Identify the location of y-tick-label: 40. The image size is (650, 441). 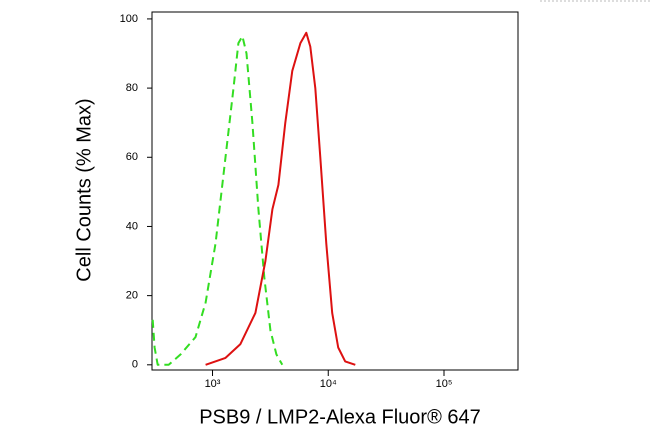
(132, 226).